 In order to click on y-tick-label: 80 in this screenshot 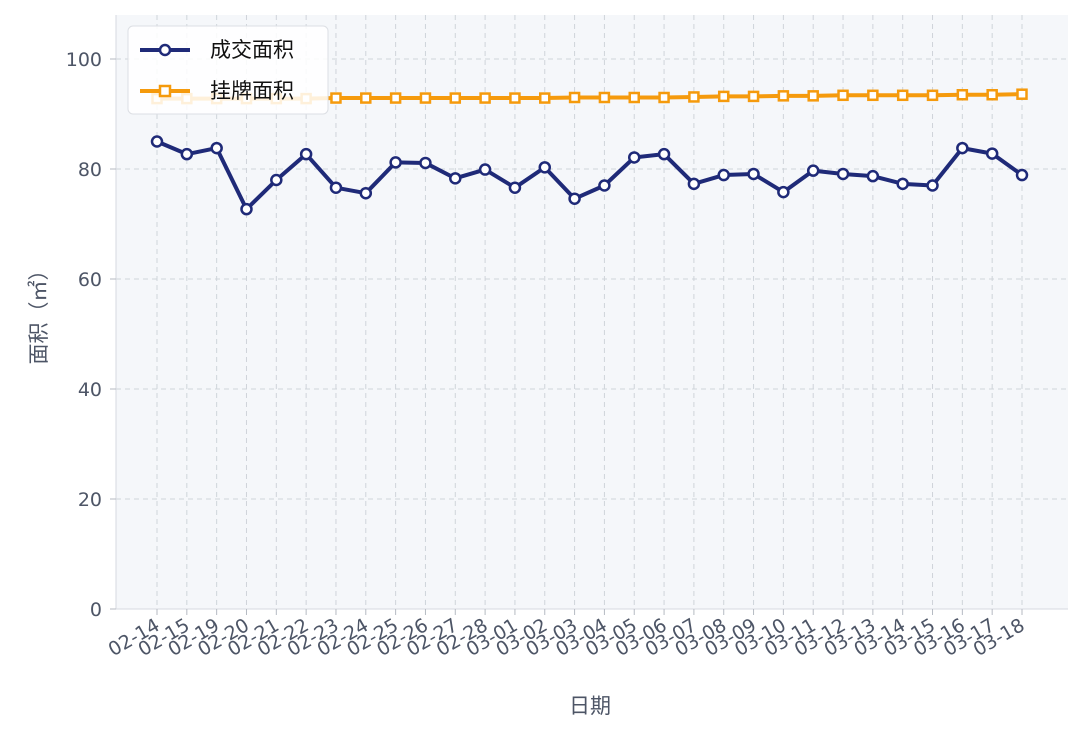, I will do `click(90, 170)`.